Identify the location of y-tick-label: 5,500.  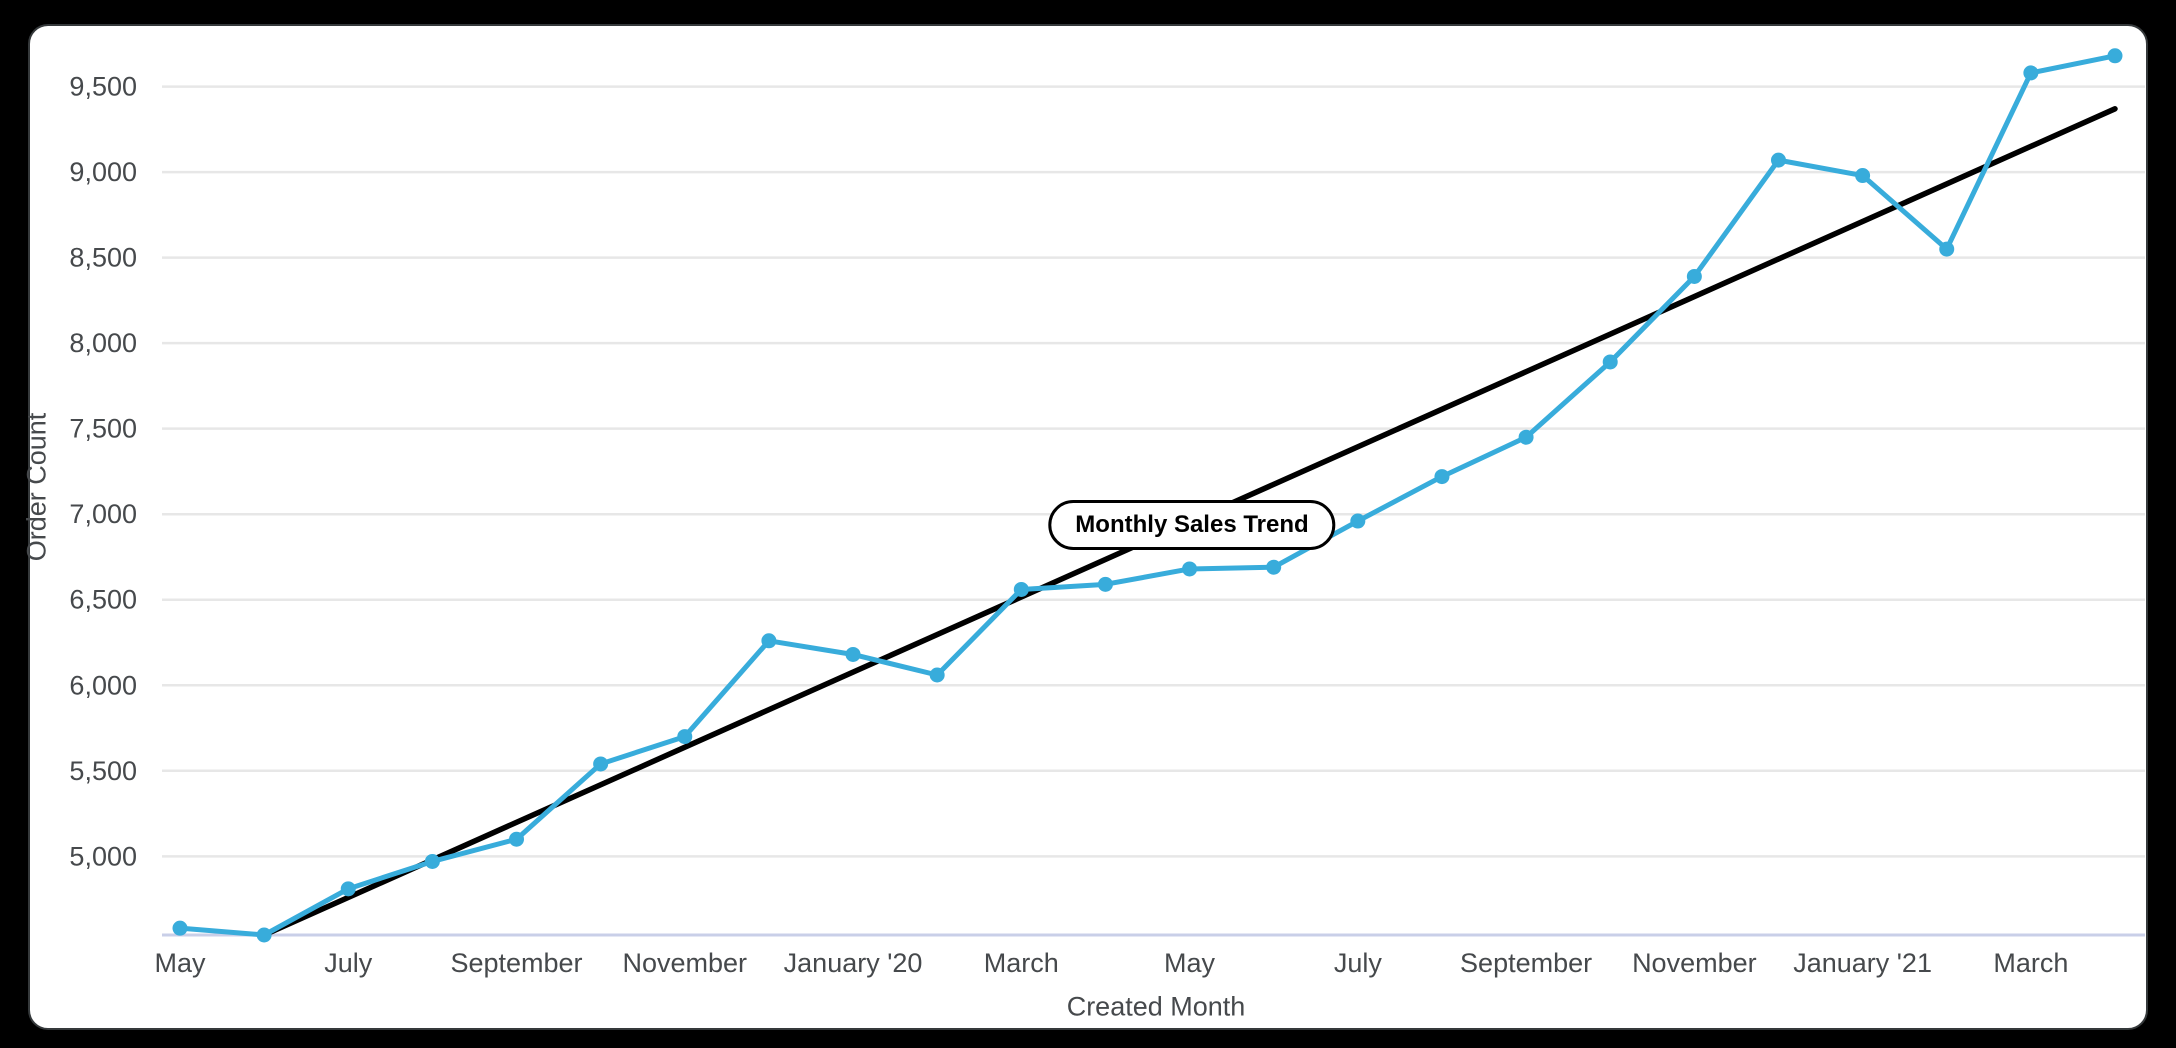
(103, 771).